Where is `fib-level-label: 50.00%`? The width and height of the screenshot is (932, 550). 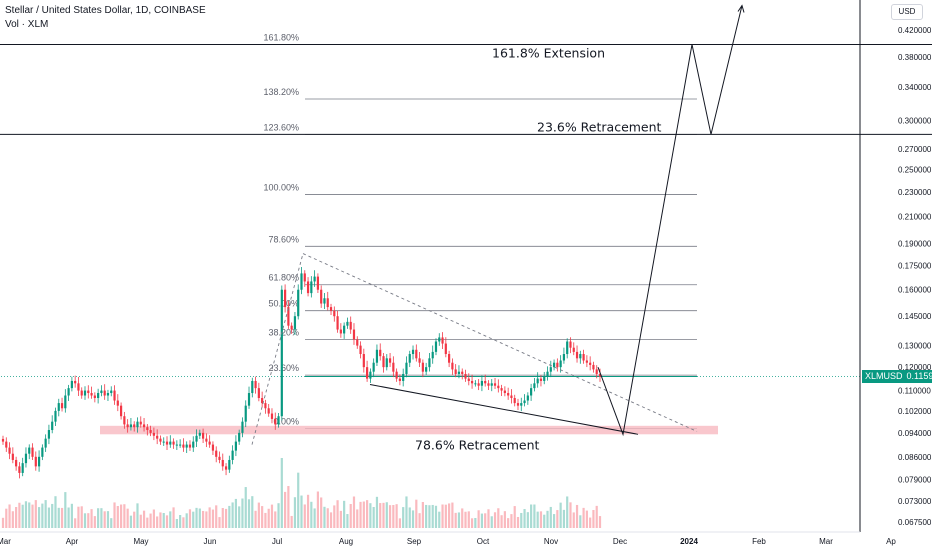
fib-level-label: 50.00% is located at coordinates (283, 304).